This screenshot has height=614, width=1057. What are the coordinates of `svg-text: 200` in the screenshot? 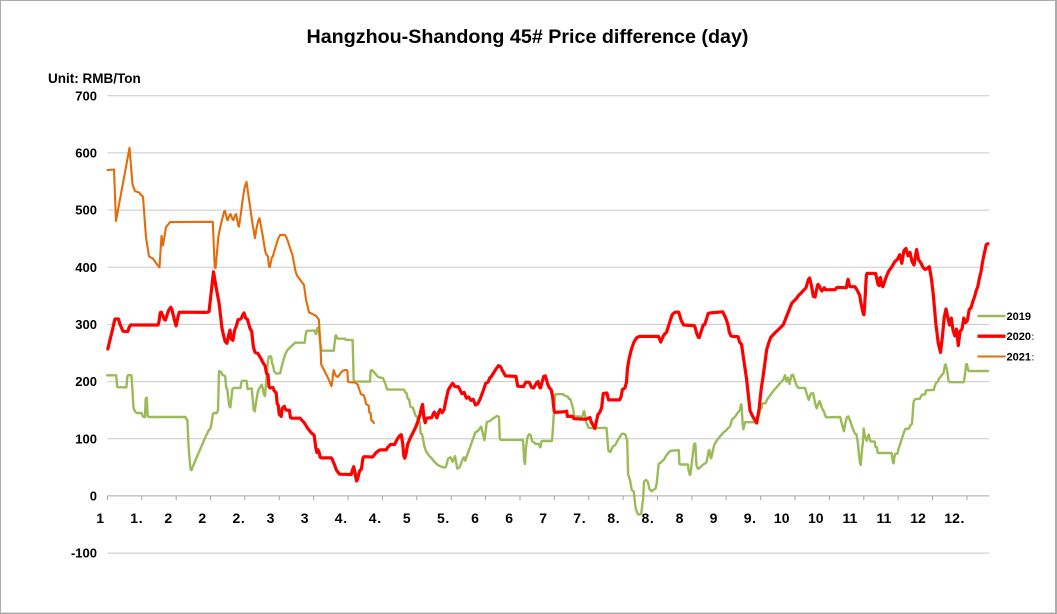 It's located at (86, 381).